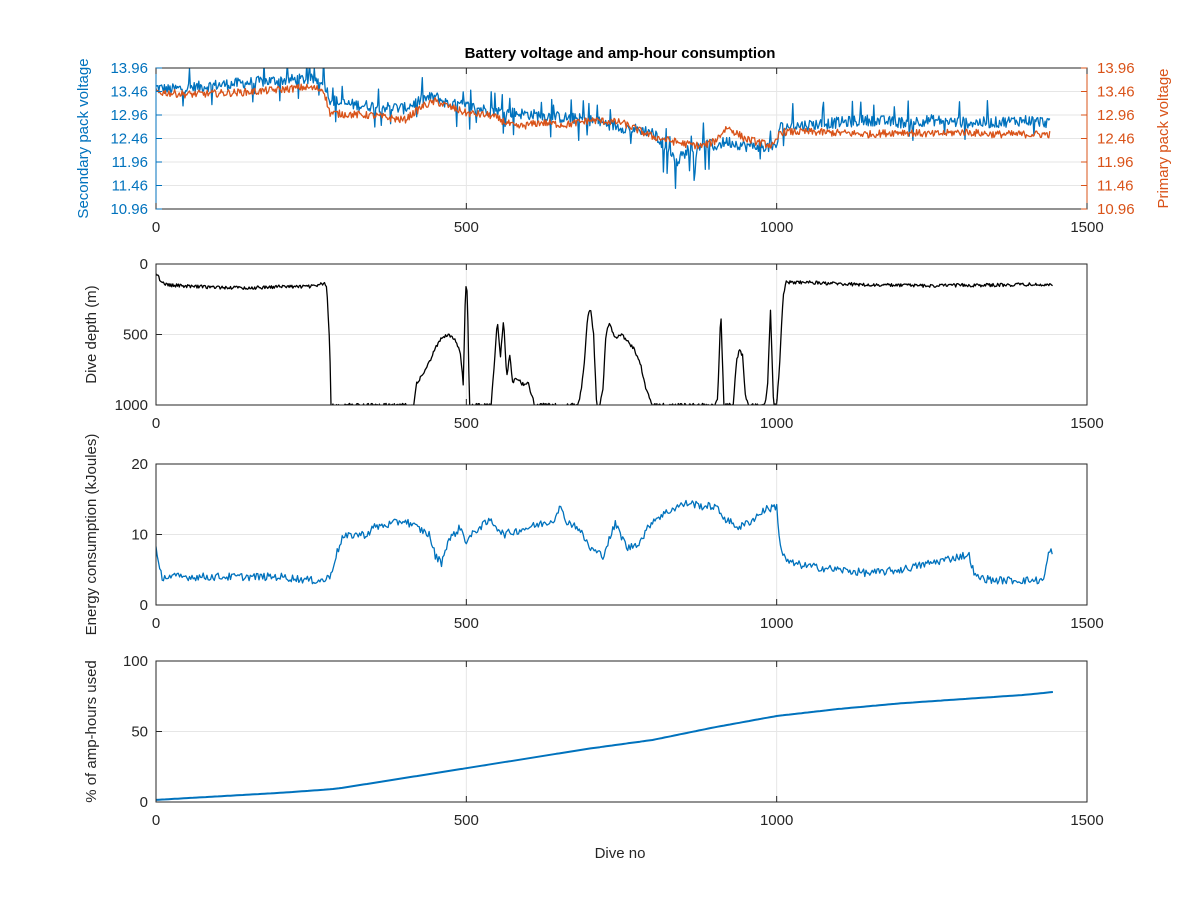 This screenshot has height=900, width=1200. I want to click on x-axis-label: Dive no, so click(620, 853).